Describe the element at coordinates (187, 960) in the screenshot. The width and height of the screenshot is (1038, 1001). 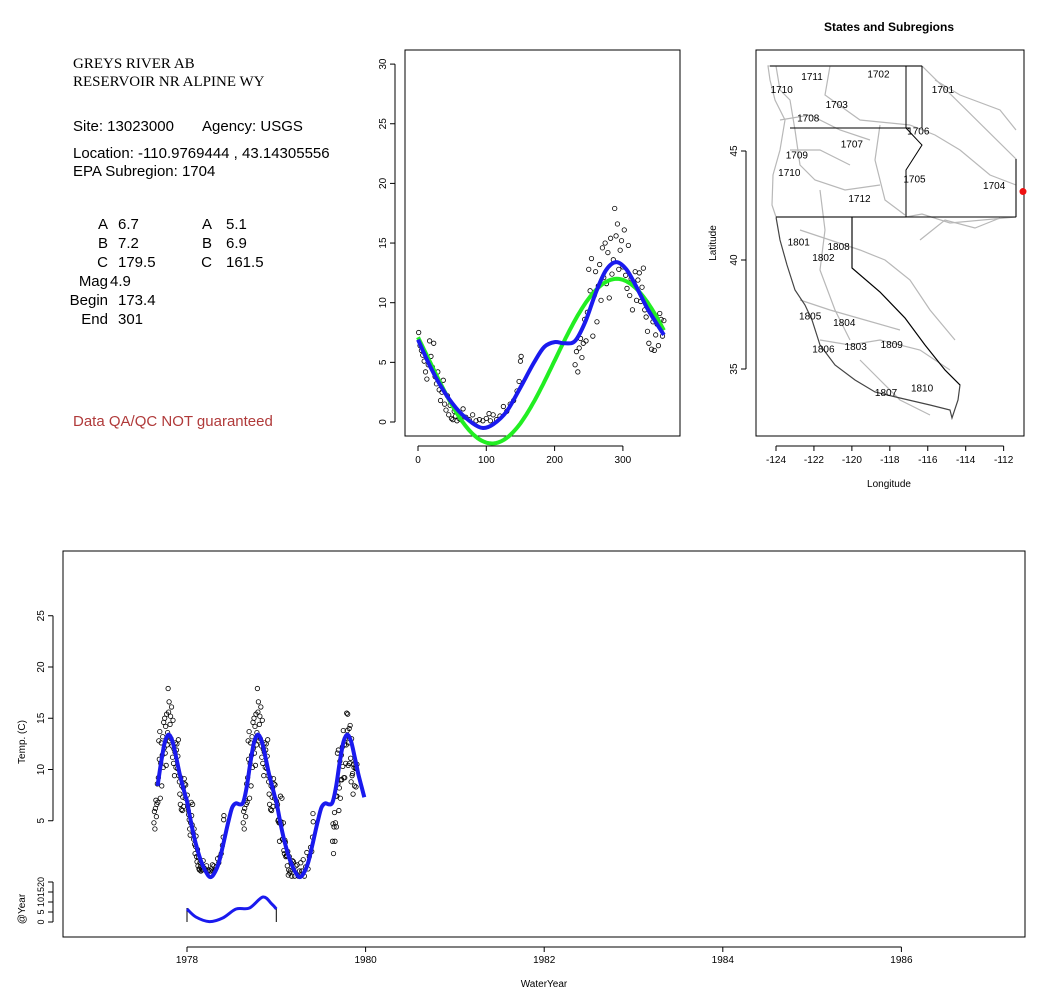
I see `timeseries-x-tick-label: 1978` at that location.